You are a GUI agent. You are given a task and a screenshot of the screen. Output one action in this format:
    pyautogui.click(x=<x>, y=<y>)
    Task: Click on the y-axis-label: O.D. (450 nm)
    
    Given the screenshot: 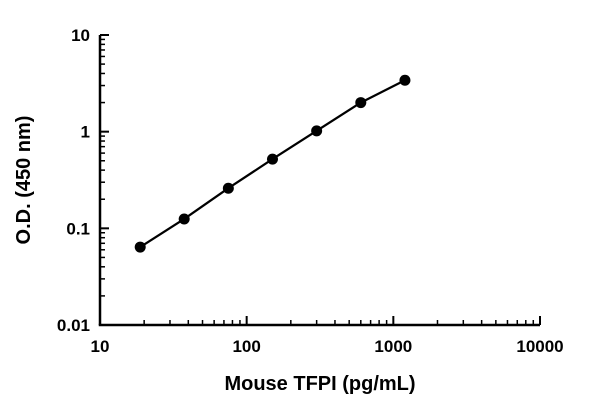 What is the action you would take?
    pyautogui.click(x=24, y=180)
    